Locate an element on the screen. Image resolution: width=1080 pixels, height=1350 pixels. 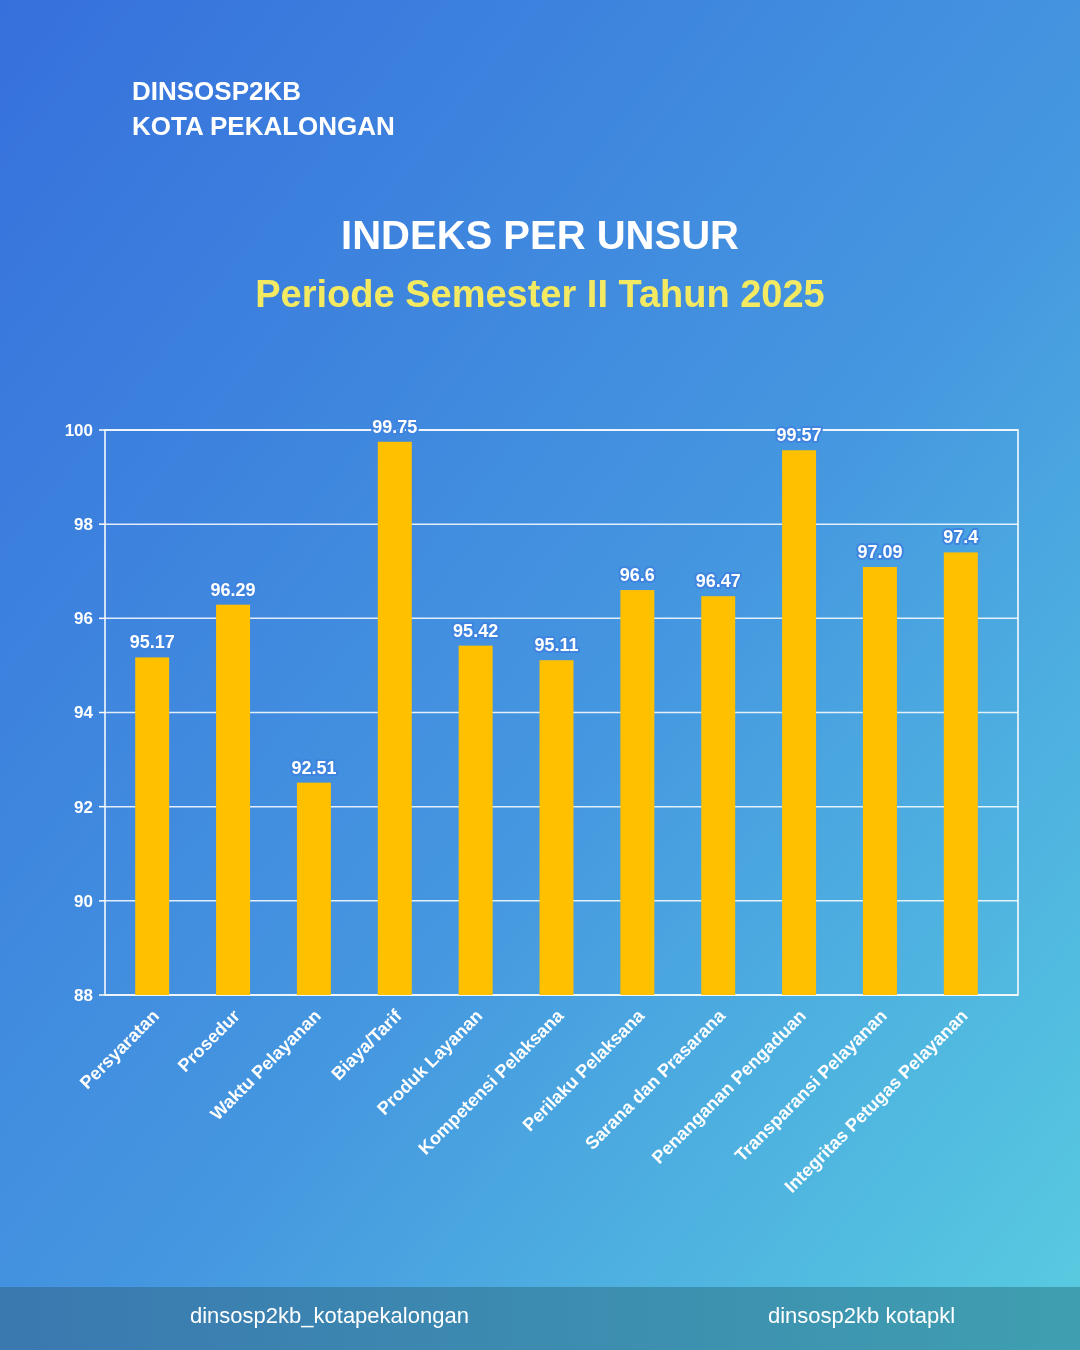
y-tick-label: 94 is located at coordinates (84, 713).